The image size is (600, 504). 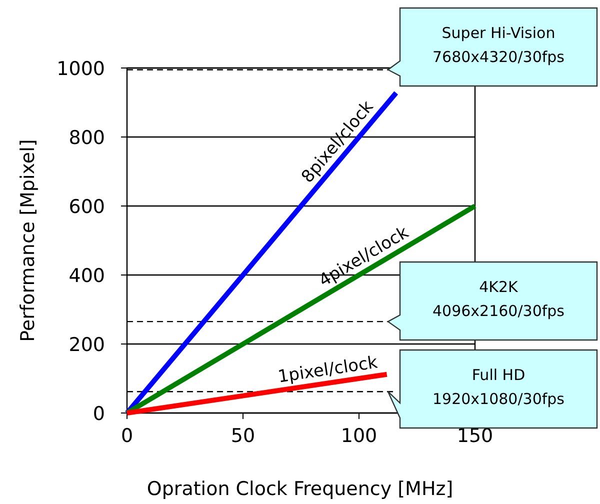 I want to click on y-tick-label: 200, so click(x=86, y=345).